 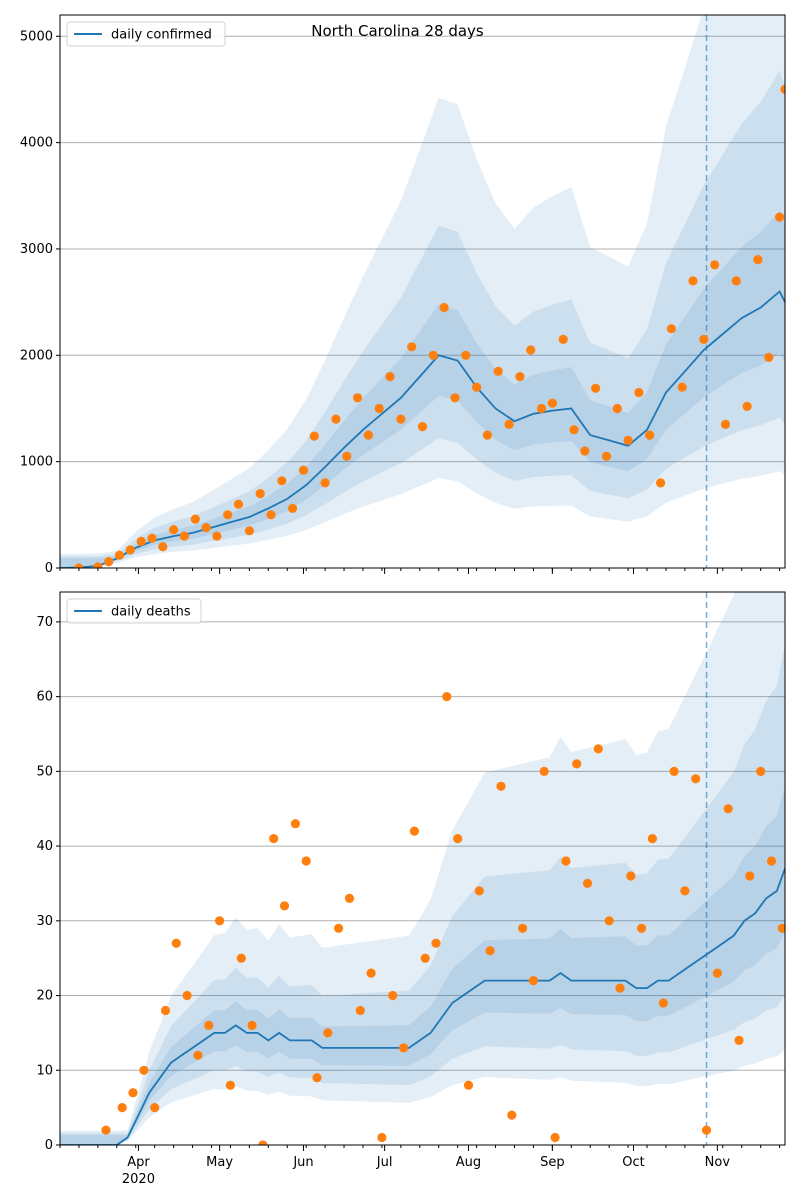 I want to click on x-tick-label: Oct, so click(x=633, y=1162).